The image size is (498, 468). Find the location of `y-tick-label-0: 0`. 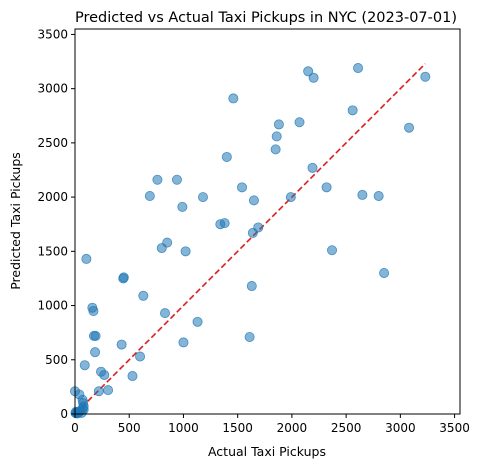

y-tick-label-0: 0 is located at coordinates (64, 414).